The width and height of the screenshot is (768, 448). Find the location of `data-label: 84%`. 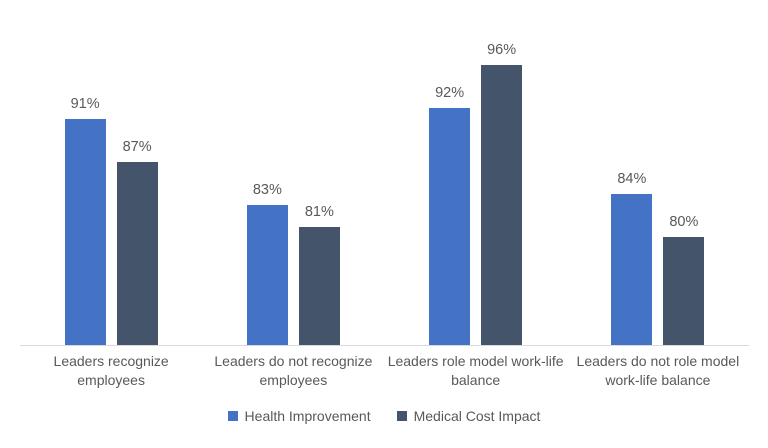

data-label: 84% is located at coordinates (632, 179).